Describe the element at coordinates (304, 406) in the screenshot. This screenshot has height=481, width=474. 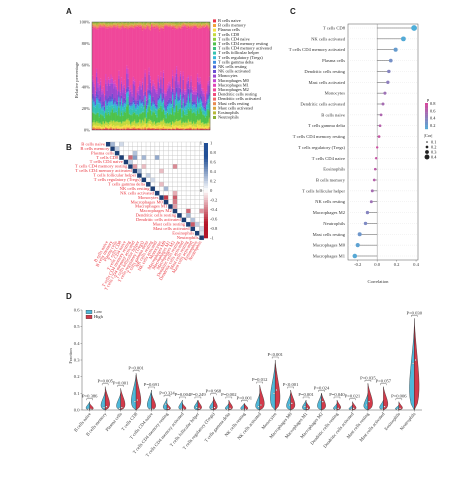
I see `panel-d-median-low` at that location.